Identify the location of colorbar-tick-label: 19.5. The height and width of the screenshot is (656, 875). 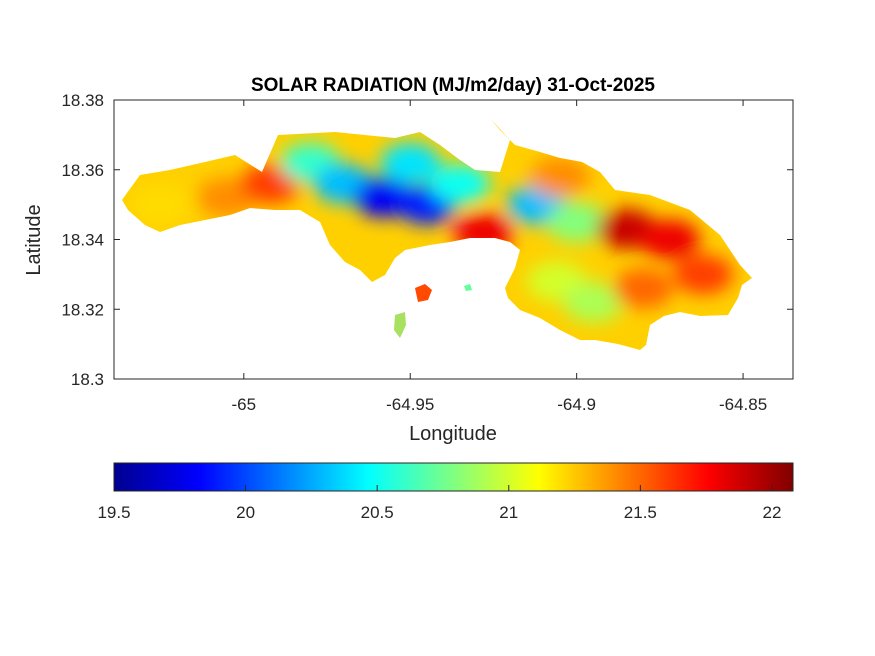
(113, 512).